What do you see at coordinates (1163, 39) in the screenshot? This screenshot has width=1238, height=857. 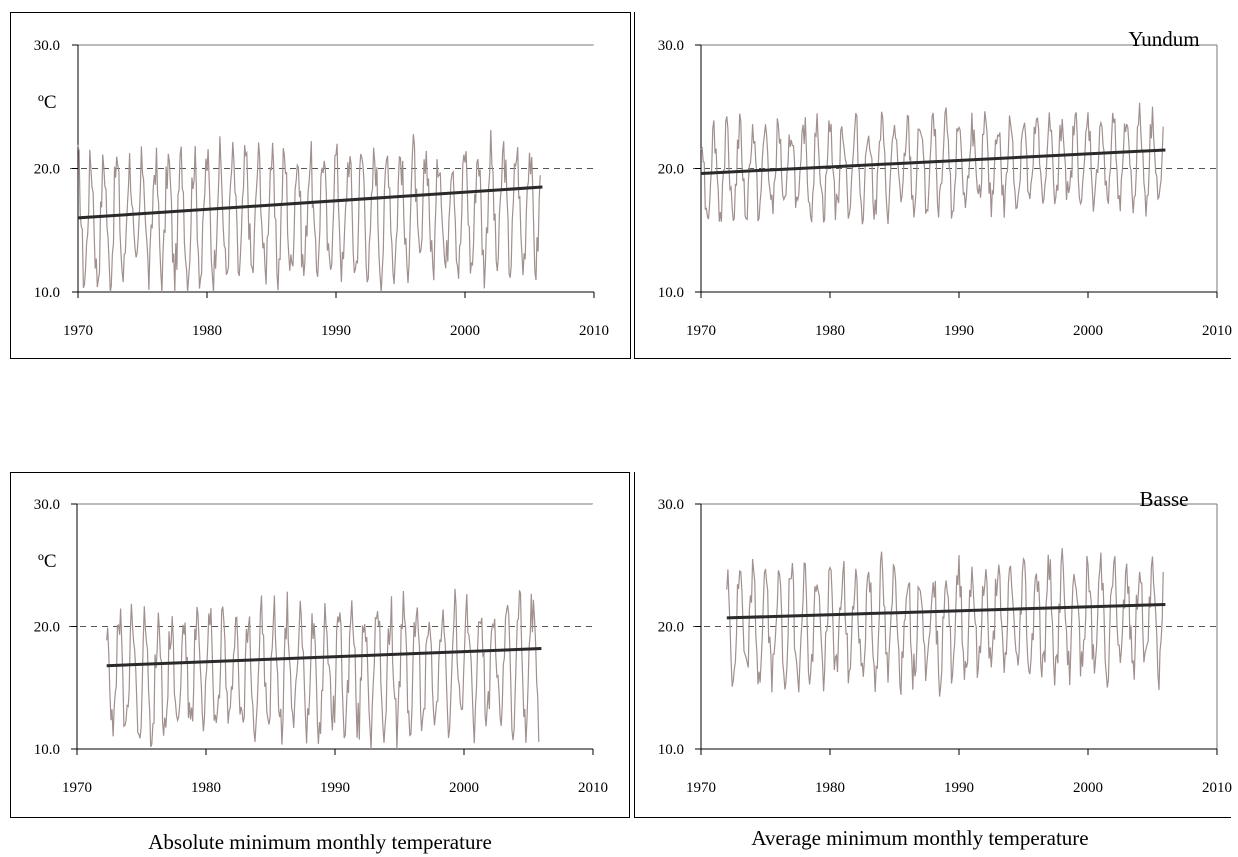 I see `station-label: Yundum` at bounding box center [1163, 39].